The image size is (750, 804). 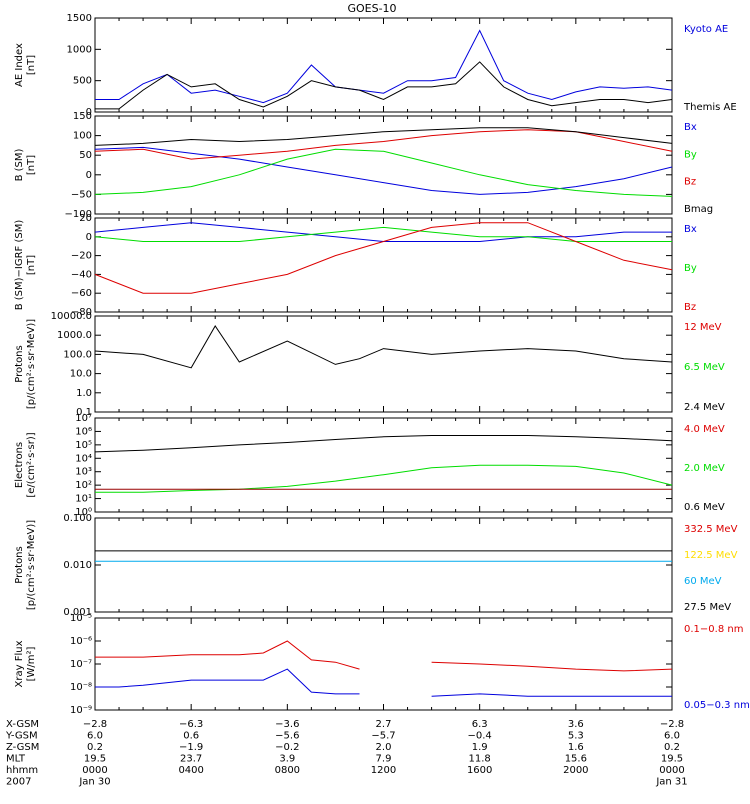 What do you see at coordinates (81, 374) in the screenshot?
I see `protons1-ytick-label: 10.0` at bounding box center [81, 374].